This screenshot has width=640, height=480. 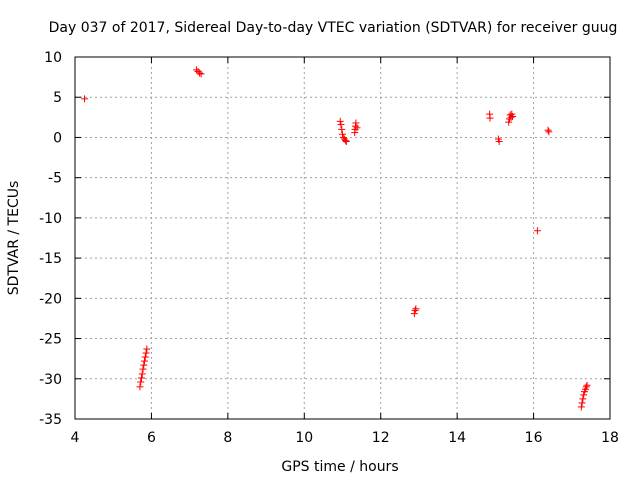 What do you see at coordinates (14, 238) in the screenshot?
I see `y-axis-label: SDTVAR / TECUs` at bounding box center [14, 238].